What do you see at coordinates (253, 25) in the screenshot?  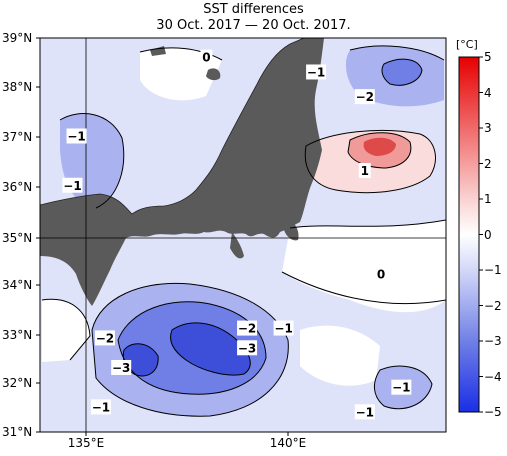 I see `map-subtitle: 30 Oct. 2017 — 20 Oct. 2017.` at bounding box center [253, 25].